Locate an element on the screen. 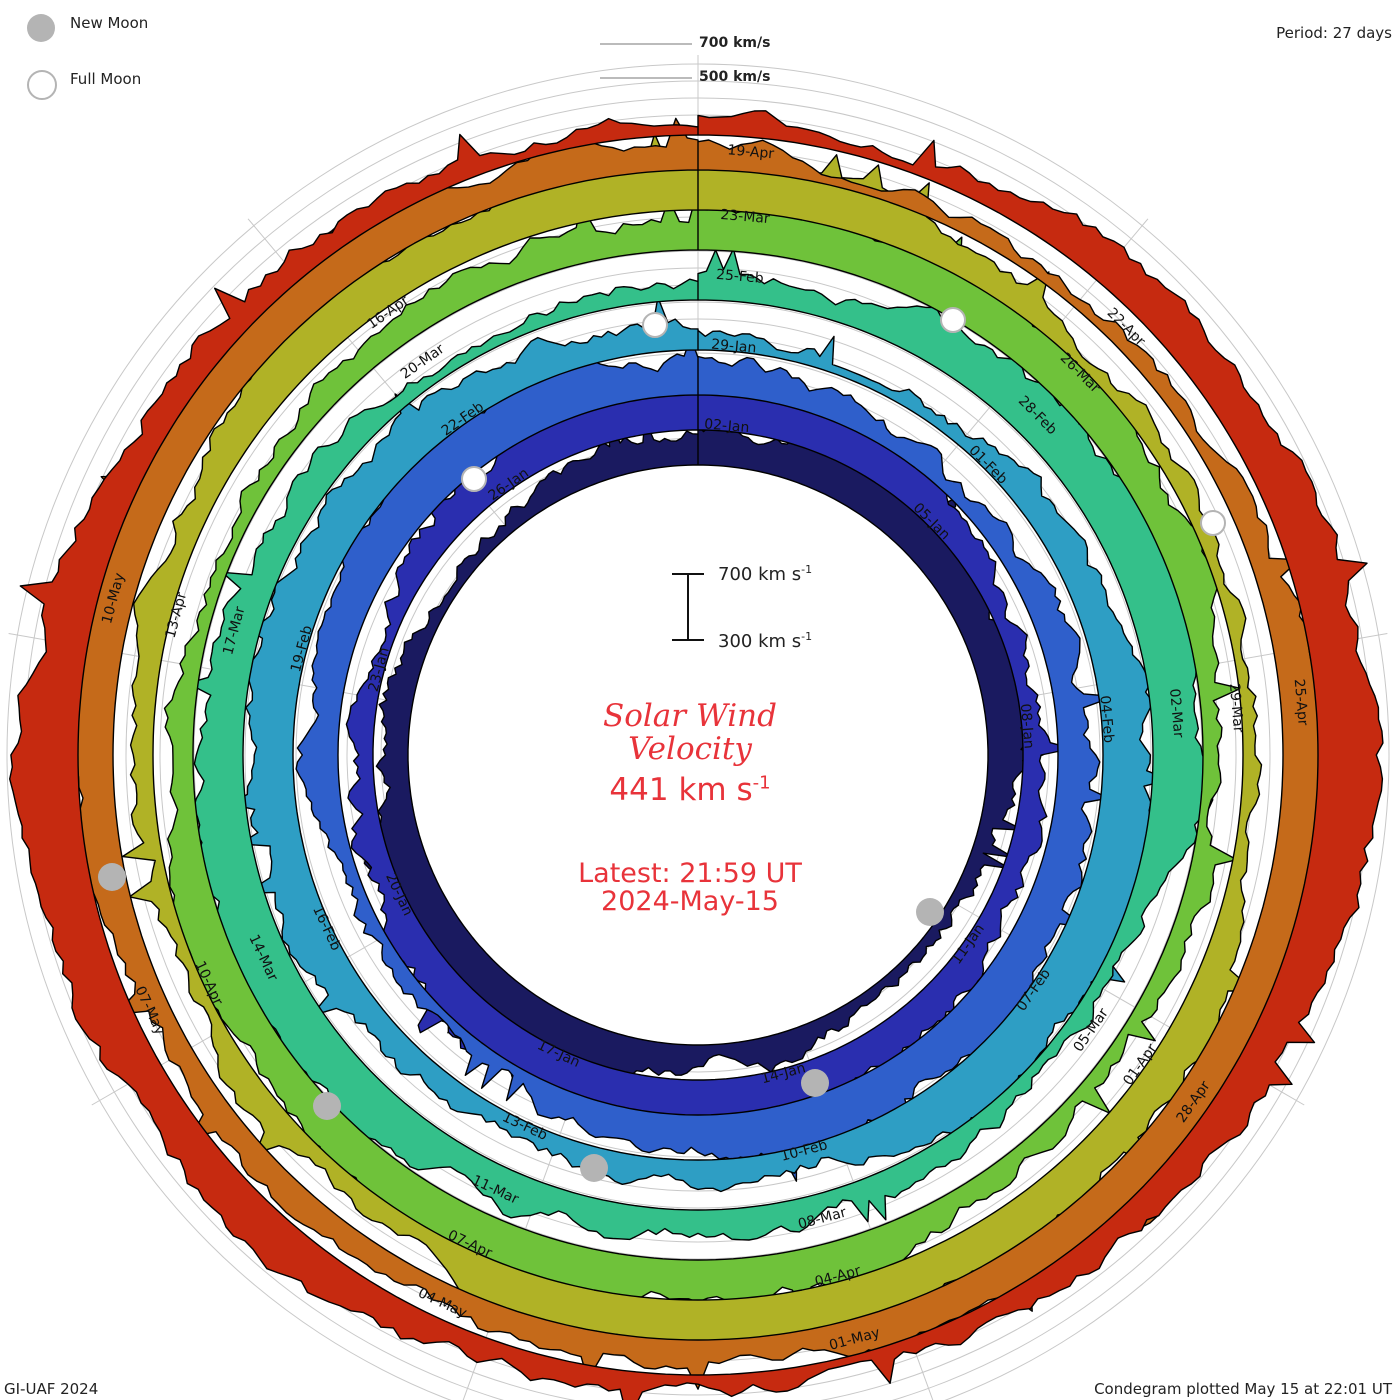 This screenshot has width=1400, height=1400. date-label: 04-Feb is located at coordinates (1106, 719).